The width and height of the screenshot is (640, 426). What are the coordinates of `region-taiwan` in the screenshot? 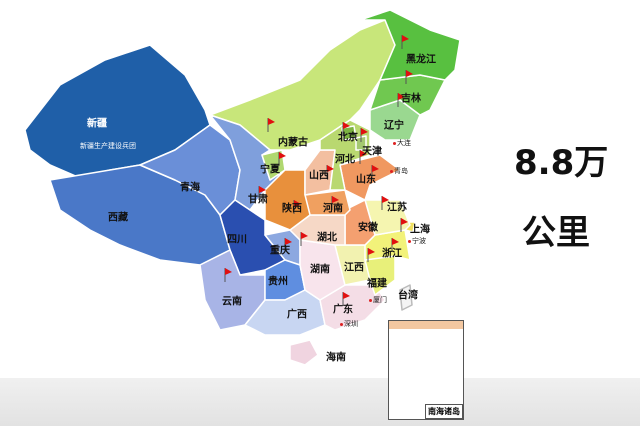 It's located at (406, 297).